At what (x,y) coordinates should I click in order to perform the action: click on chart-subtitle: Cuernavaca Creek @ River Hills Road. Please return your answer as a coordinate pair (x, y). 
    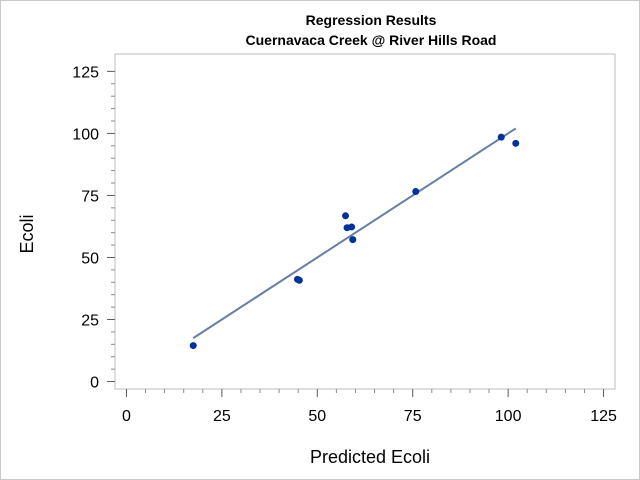
    Looking at the image, I should click on (371, 40).